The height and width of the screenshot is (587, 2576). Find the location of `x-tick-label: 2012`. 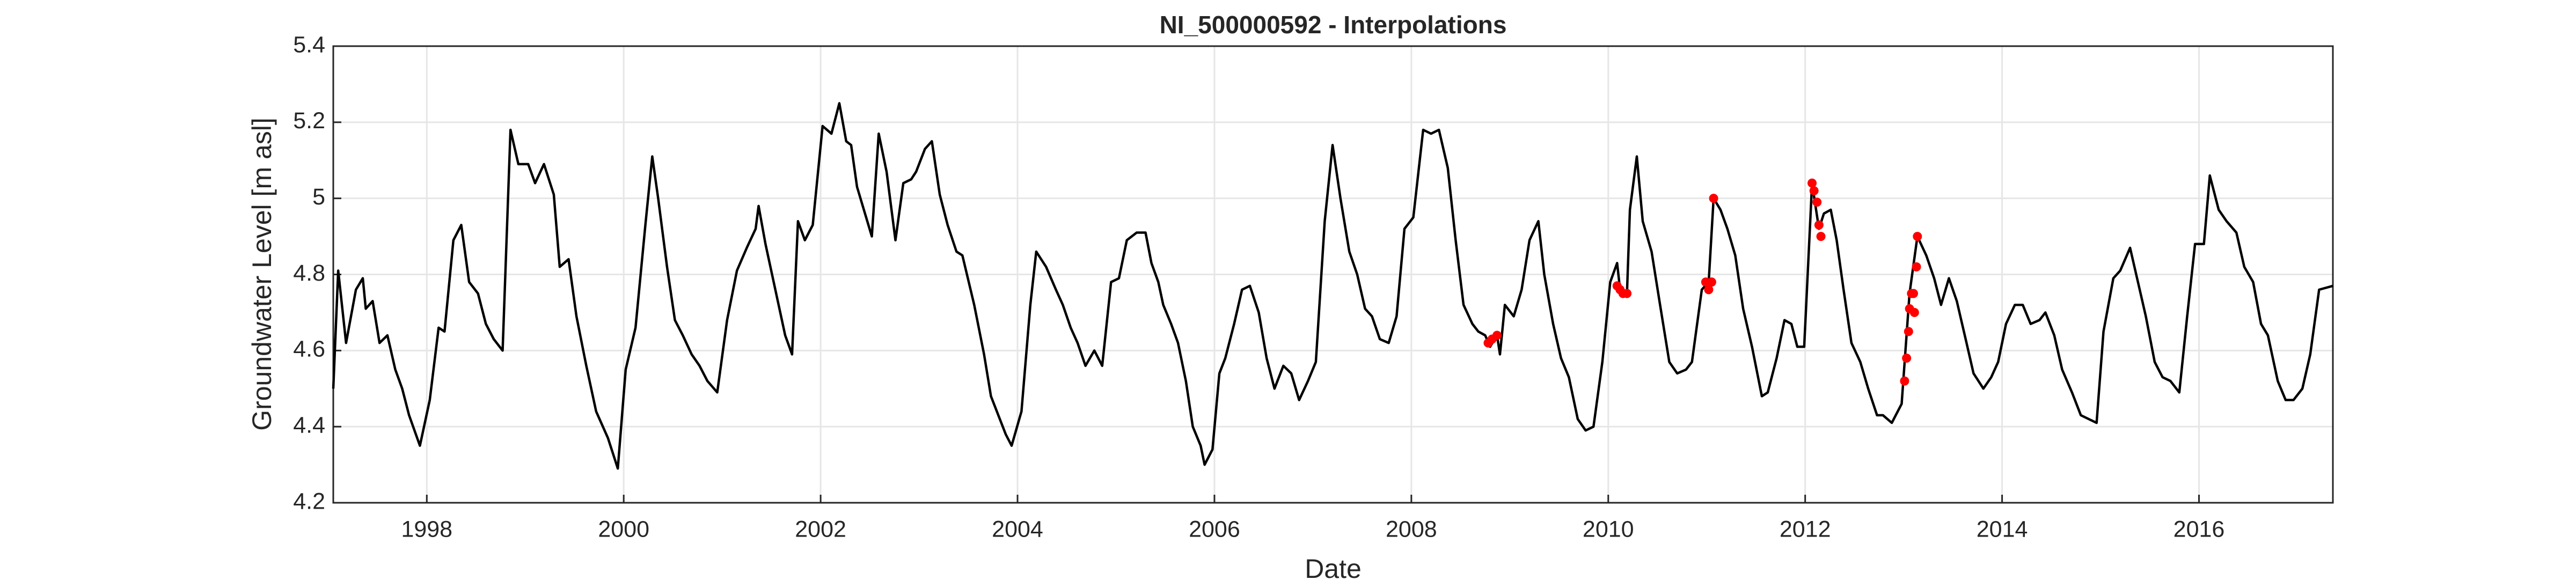

x-tick-label: 2012 is located at coordinates (1805, 529).